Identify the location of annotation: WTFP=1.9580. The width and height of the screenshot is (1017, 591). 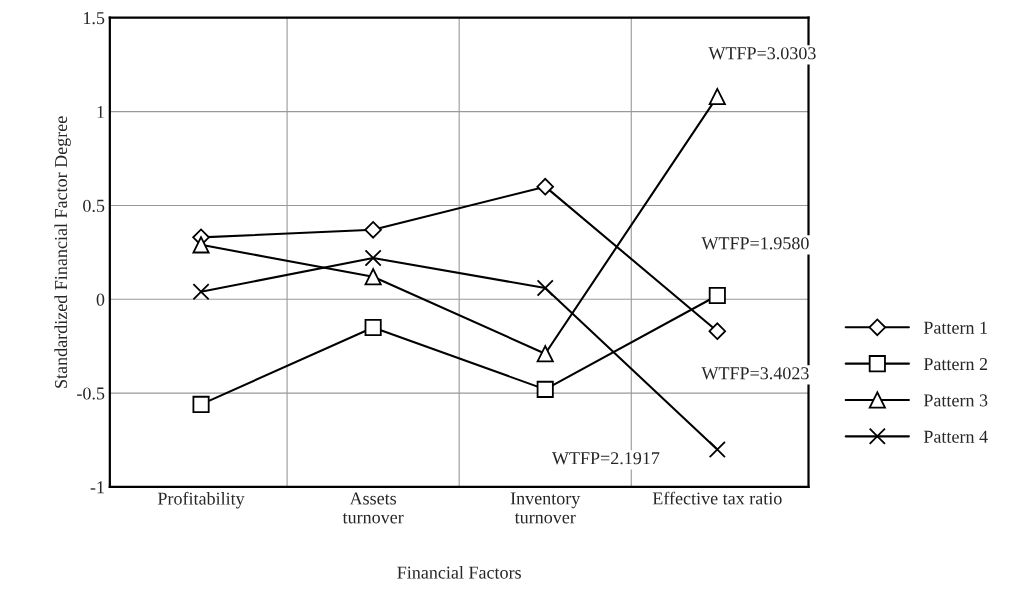
(755, 243).